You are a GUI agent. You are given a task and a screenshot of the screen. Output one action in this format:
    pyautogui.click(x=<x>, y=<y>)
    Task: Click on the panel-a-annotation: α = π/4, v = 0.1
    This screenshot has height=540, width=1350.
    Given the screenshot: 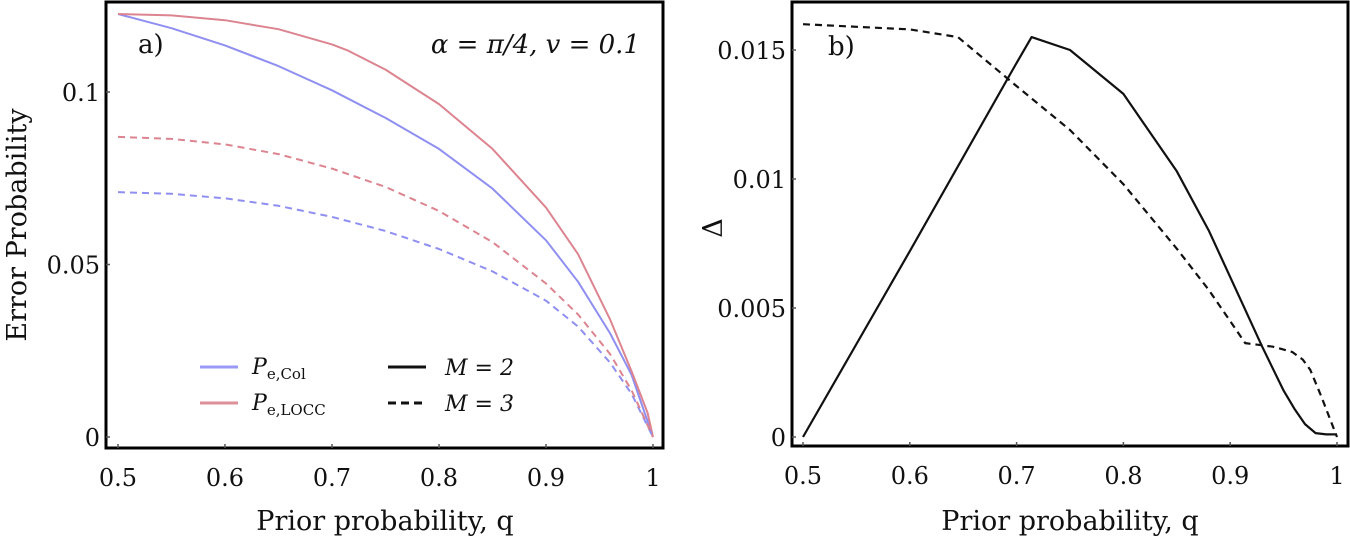 What is the action you would take?
    pyautogui.click(x=535, y=45)
    